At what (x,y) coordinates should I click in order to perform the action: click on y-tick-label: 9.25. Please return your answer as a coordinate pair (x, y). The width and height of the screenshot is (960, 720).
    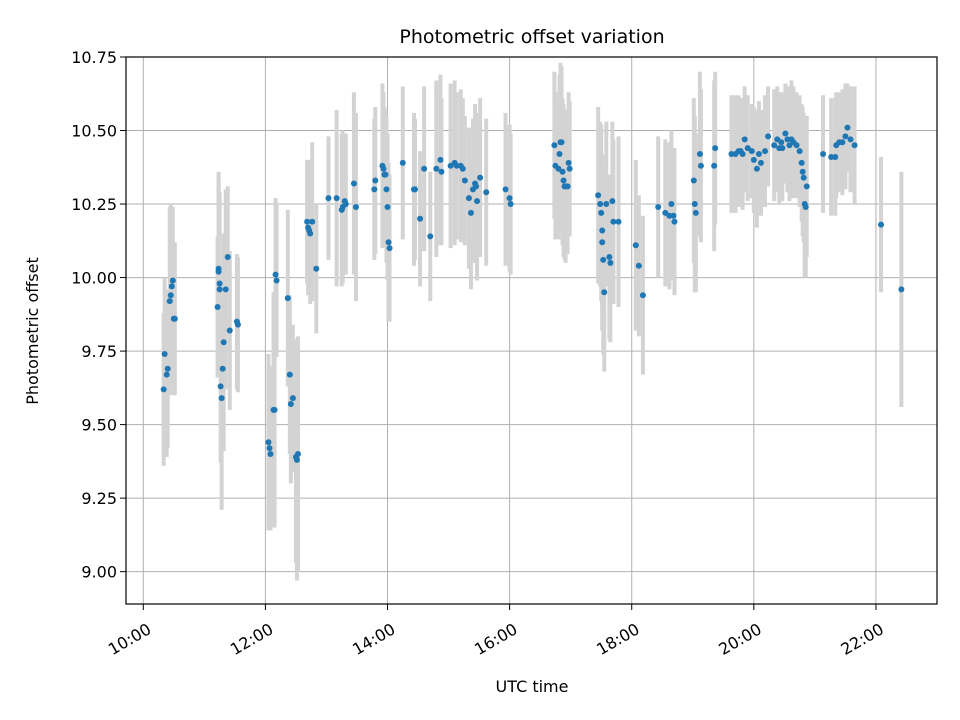
    Looking at the image, I should click on (99, 498).